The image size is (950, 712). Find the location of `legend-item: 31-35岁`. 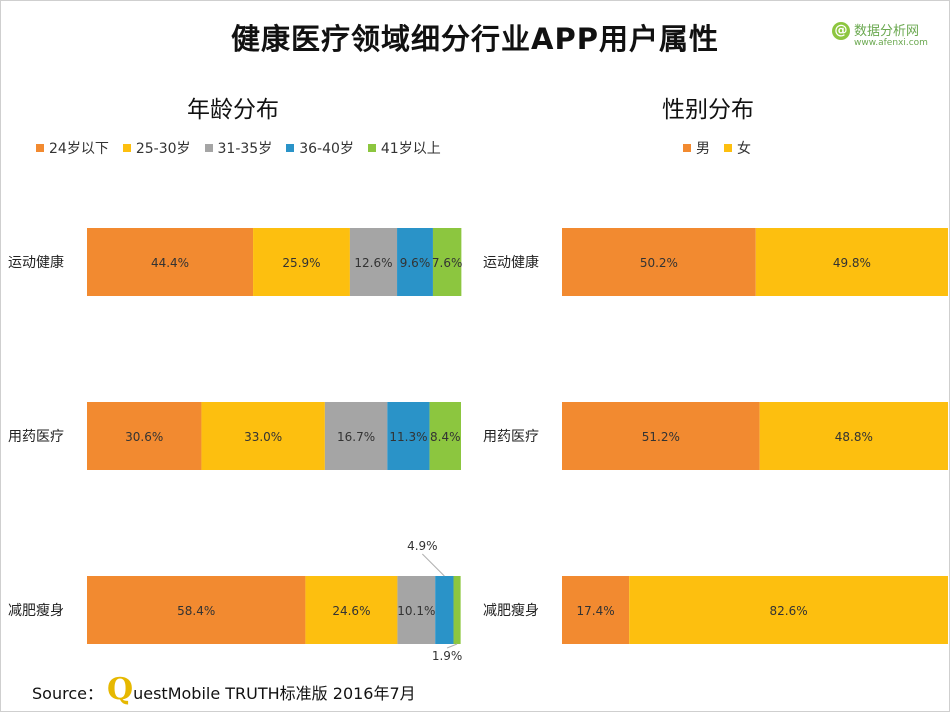

legend-item: 31-35岁 is located at coordinates (238, 148).